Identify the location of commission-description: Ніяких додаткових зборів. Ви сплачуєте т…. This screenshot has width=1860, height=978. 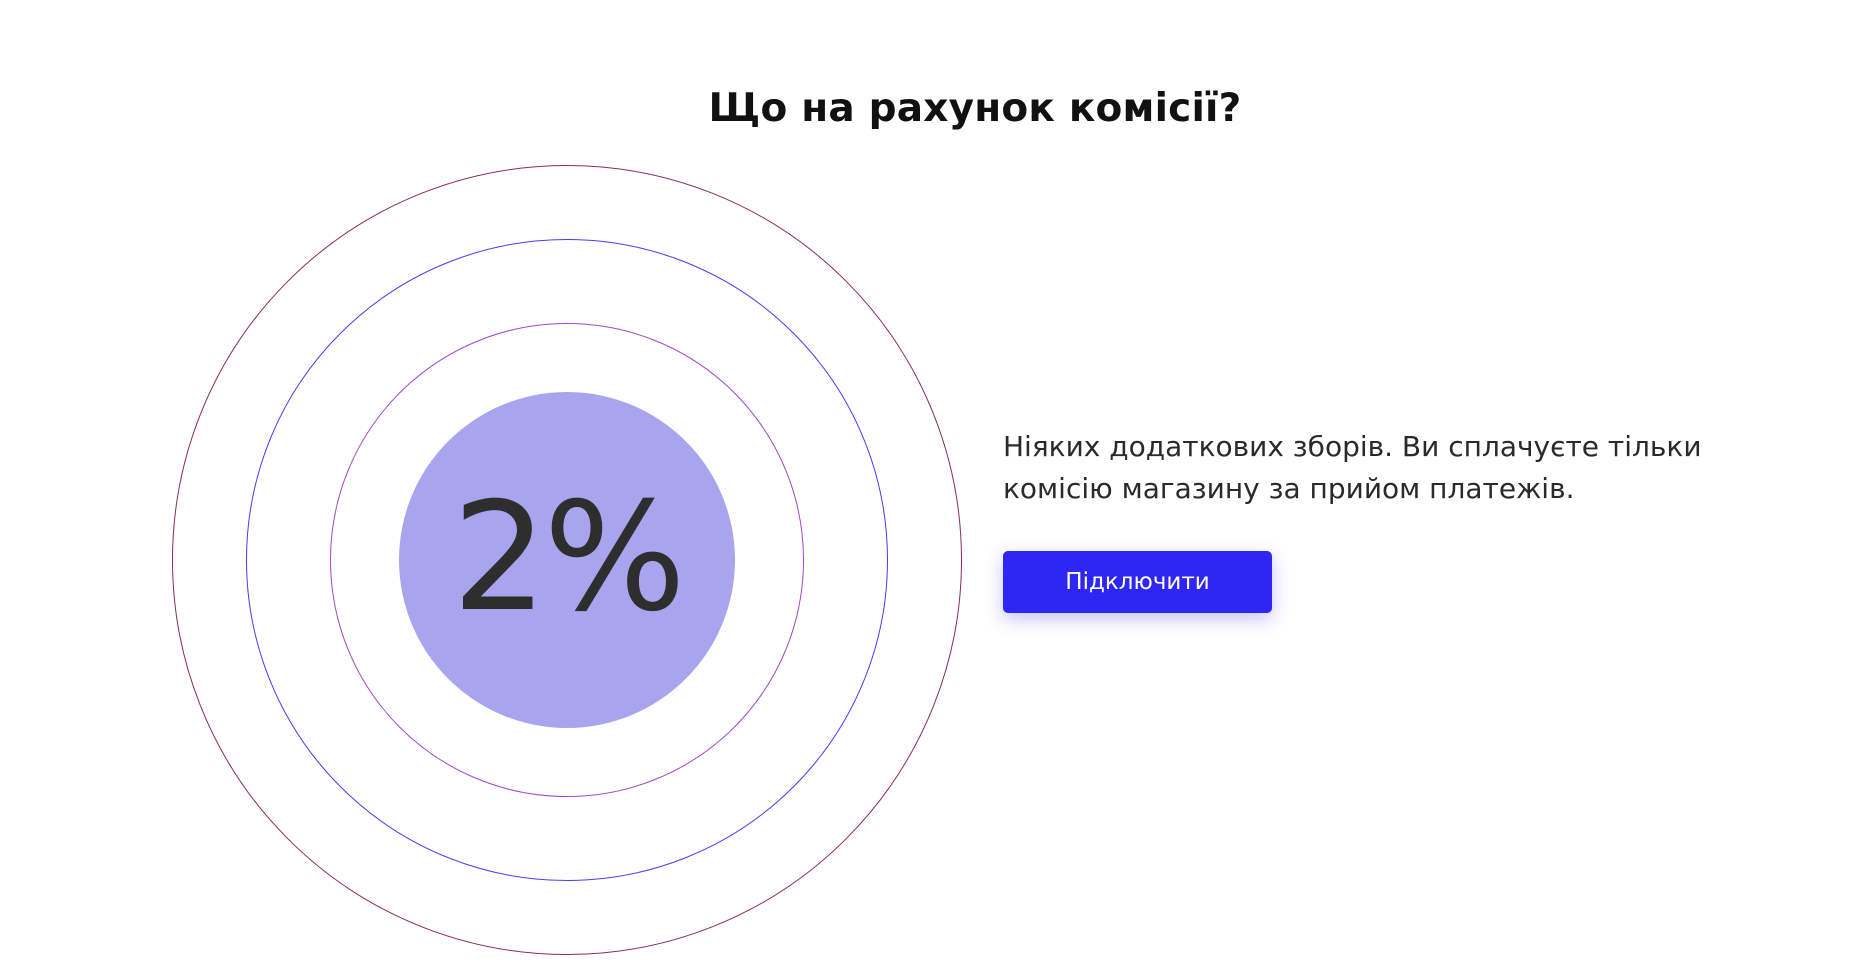
(1352, 467).